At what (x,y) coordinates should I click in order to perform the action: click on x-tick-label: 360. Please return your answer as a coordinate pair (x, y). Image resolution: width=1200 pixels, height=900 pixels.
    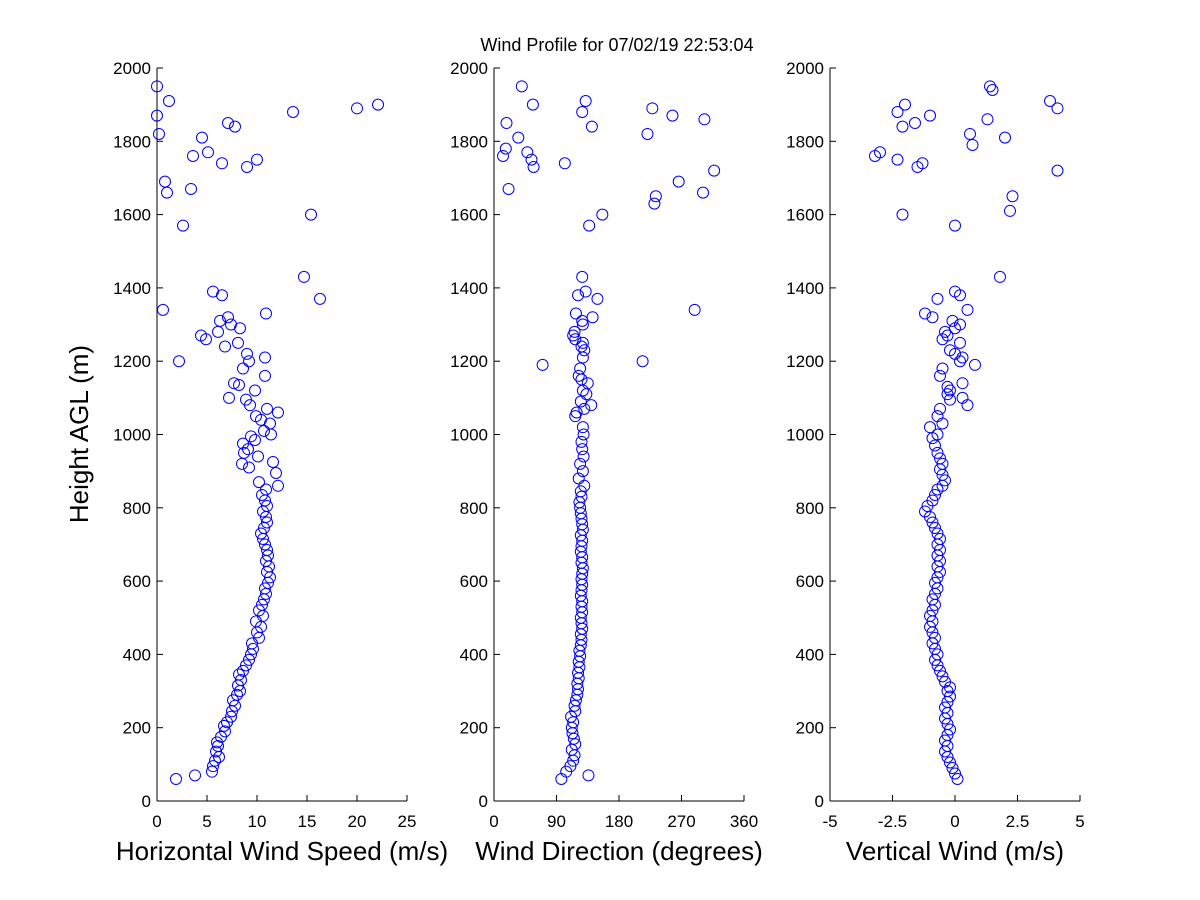
    Looking at the image, I should click on (744, 821).